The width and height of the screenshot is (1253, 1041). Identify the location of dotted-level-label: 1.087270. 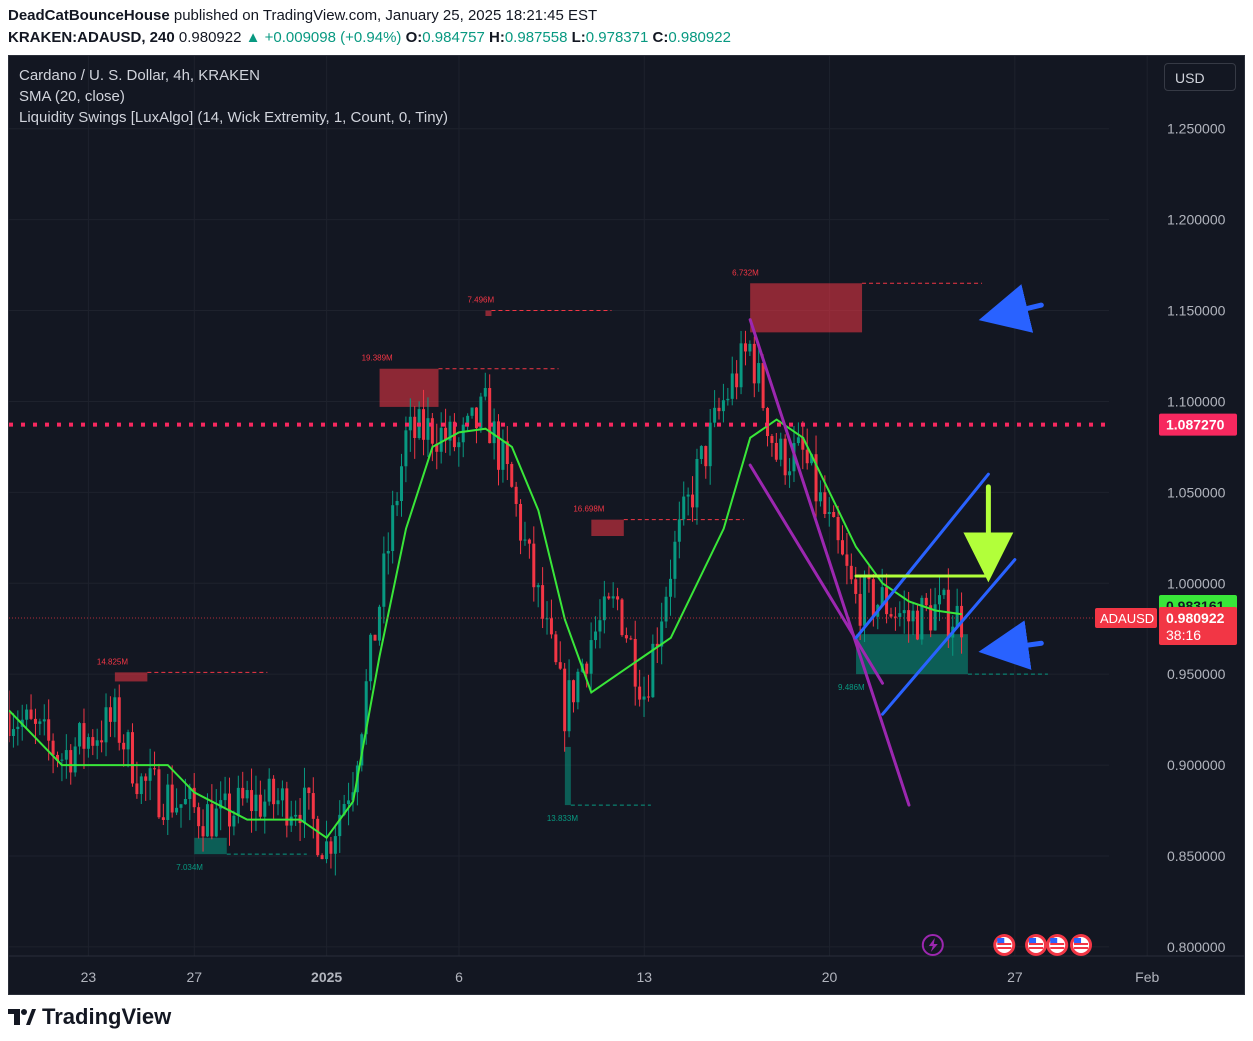
(1195, 425).